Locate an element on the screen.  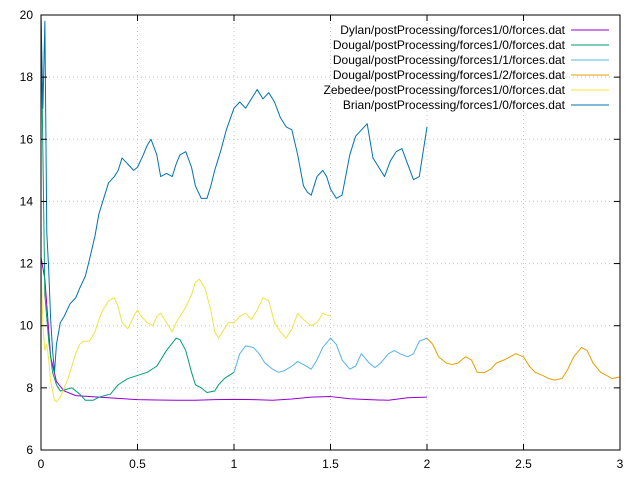
y-tick-label: 18 is located at coordinates (27, 77).